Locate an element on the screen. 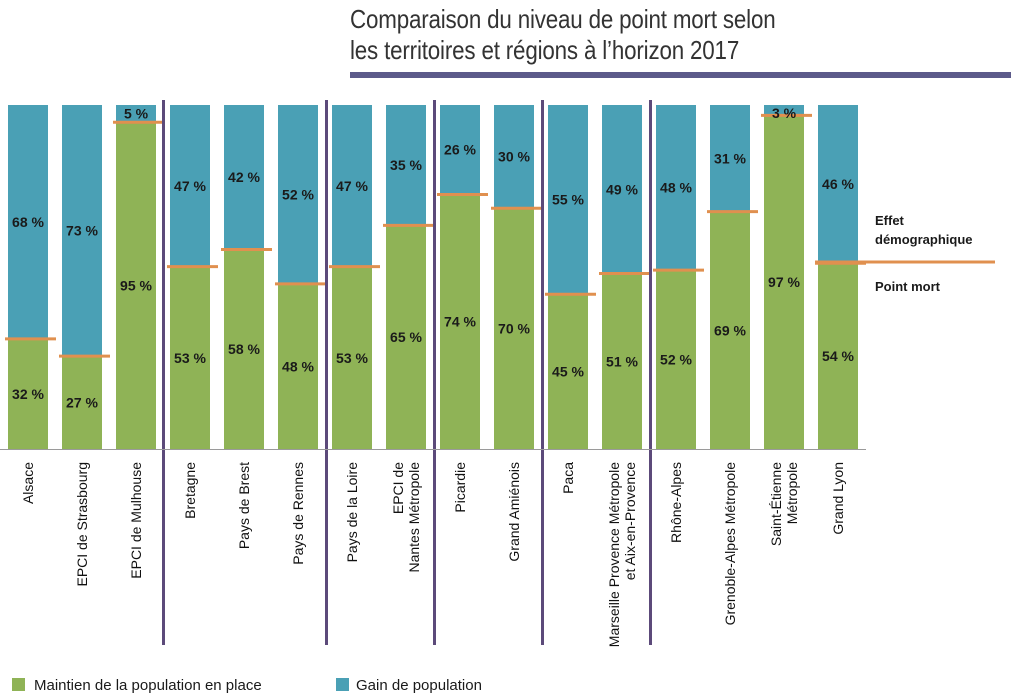 This screenshot has width=1016, height=699. category-label: EPCI de Strasbourg is located at coordinates (82, 524).